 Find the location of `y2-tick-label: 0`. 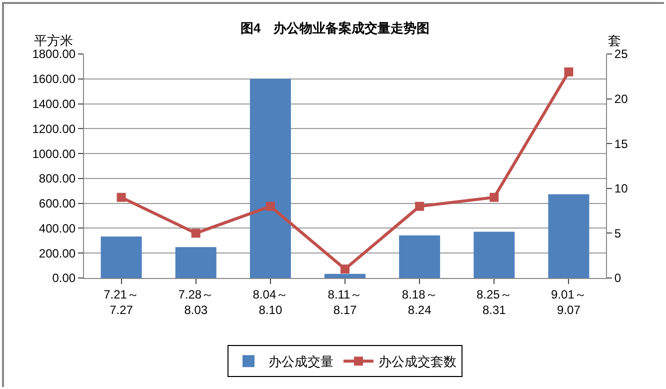

y2-tick-label: 0 is located at coordinates (618, 278).